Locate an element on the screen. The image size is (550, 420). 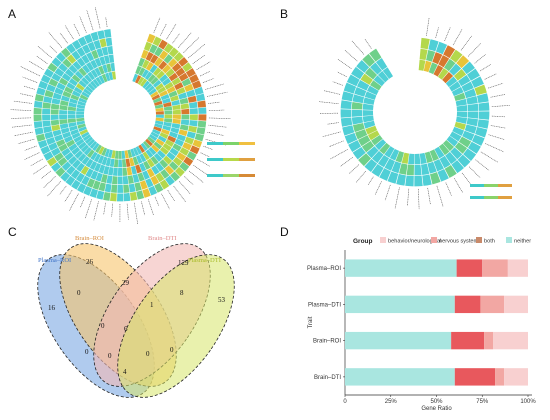
venn-count-brain-roi-only: 26 is located at coordinates (90, 262).